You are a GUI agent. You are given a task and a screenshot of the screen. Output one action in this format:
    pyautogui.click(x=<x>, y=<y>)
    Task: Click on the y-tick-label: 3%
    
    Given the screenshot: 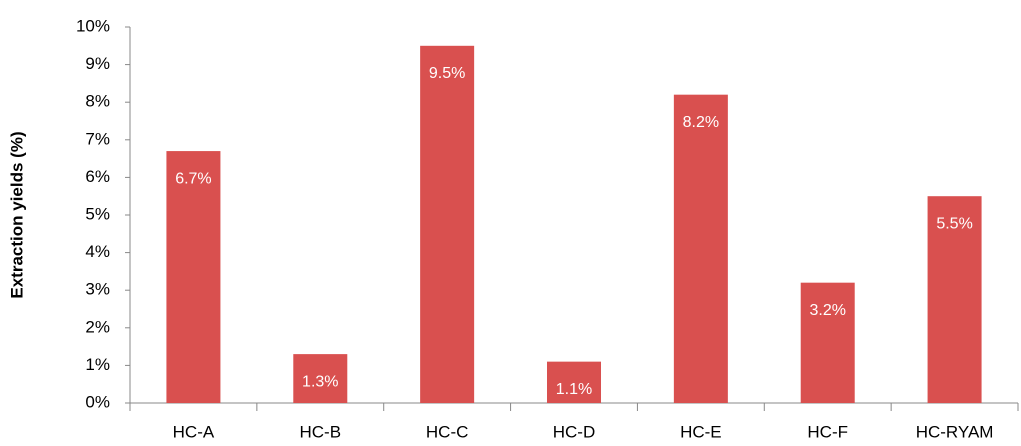 What is the action you would take?
    pyautogui.click(x=97, y=289)
    